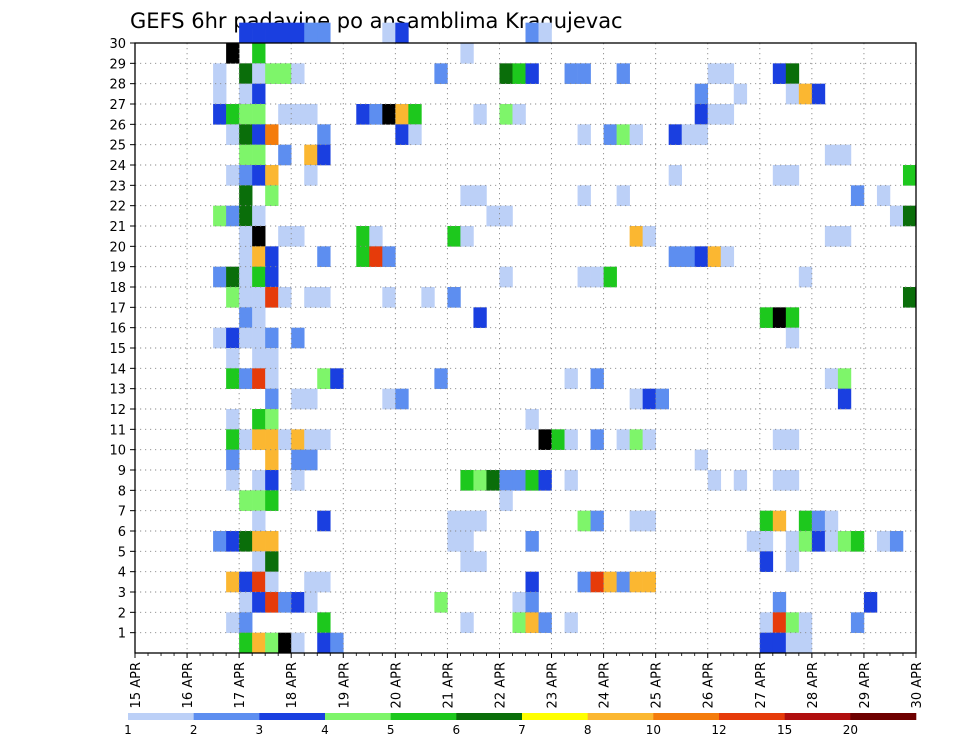  What do you see at coordinates (605, 685) in the screenshot?
I see `x-tick-label: 24 APR` at bounding box center [605, 685].